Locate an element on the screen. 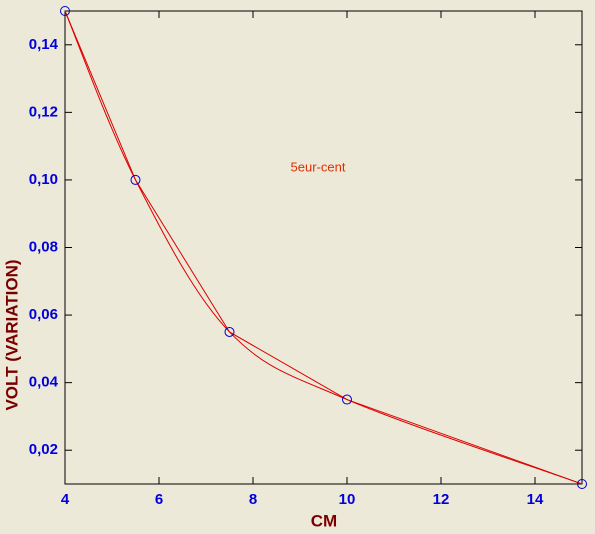 The image size is (595, 534). annotation: 5eur-cent is located at coordinates (318, 166).